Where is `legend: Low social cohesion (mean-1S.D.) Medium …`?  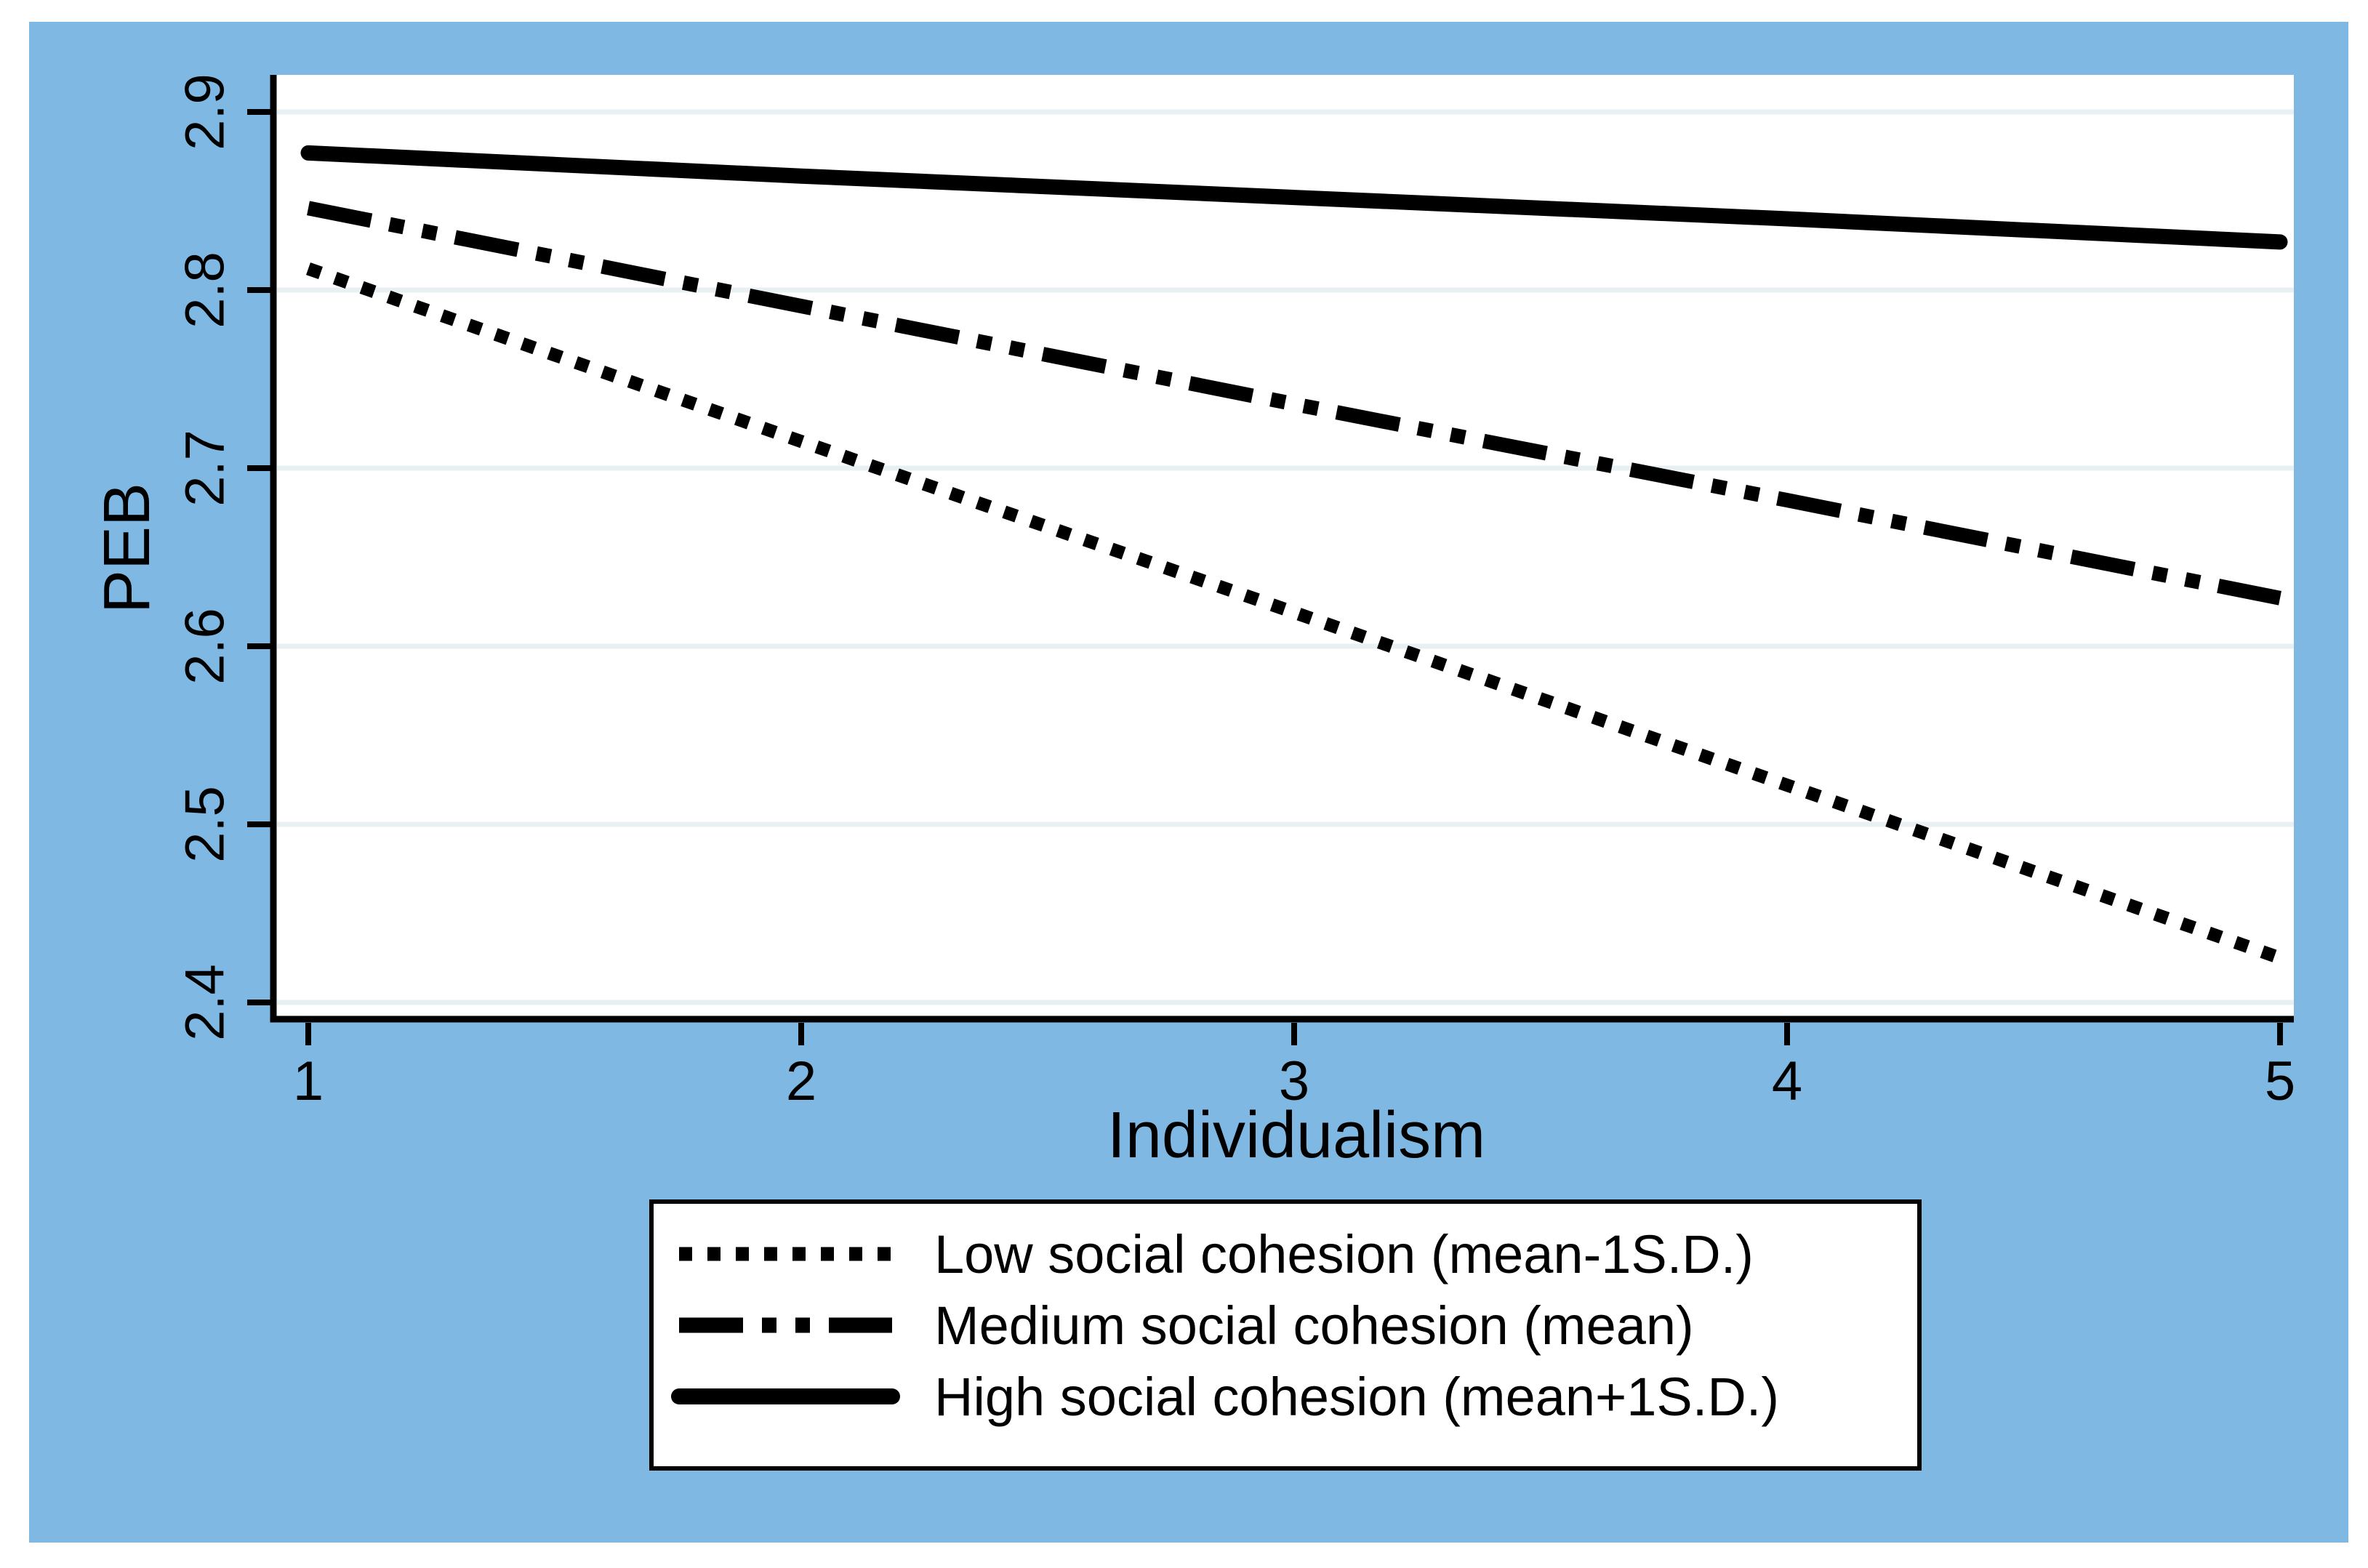
legend: Low social cohesion (mean-1S.D.) Medium … is located at coordinates (1286, 1335).